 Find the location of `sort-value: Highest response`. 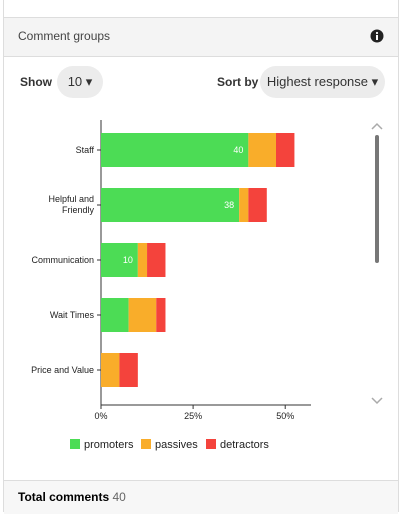

sort-value: Highest response is located at coordinates (317, 81).